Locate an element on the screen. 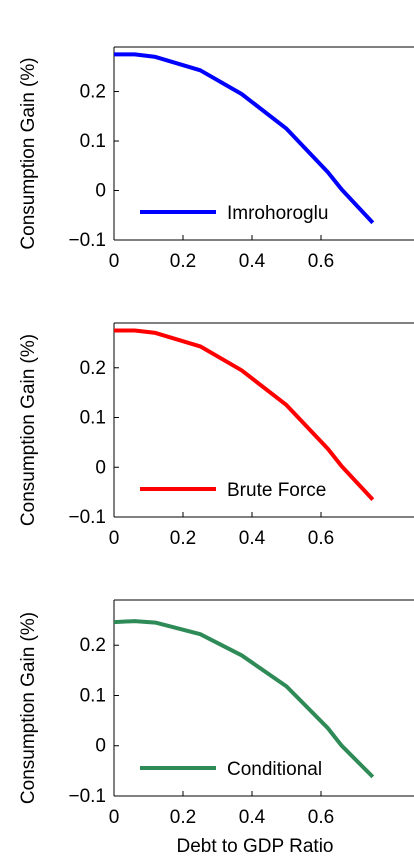 This screenshot has height=868, width=414. legend-label: Conditional is located at coordinates (274, 769).